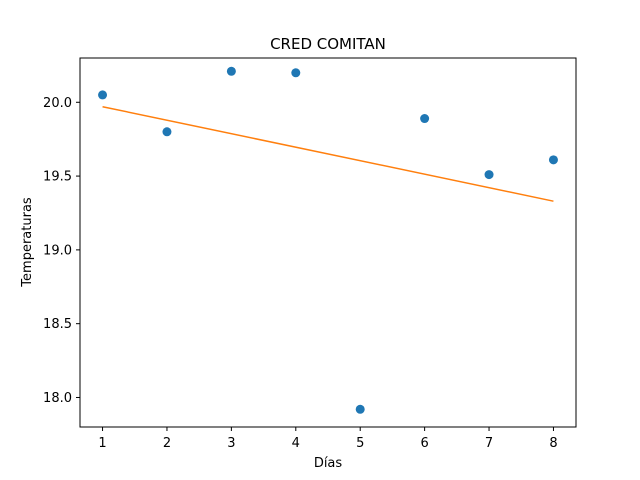  Describe the element at coordinates (360, 443) in the screenshot. I see `x-tick-label: 5` at that location.